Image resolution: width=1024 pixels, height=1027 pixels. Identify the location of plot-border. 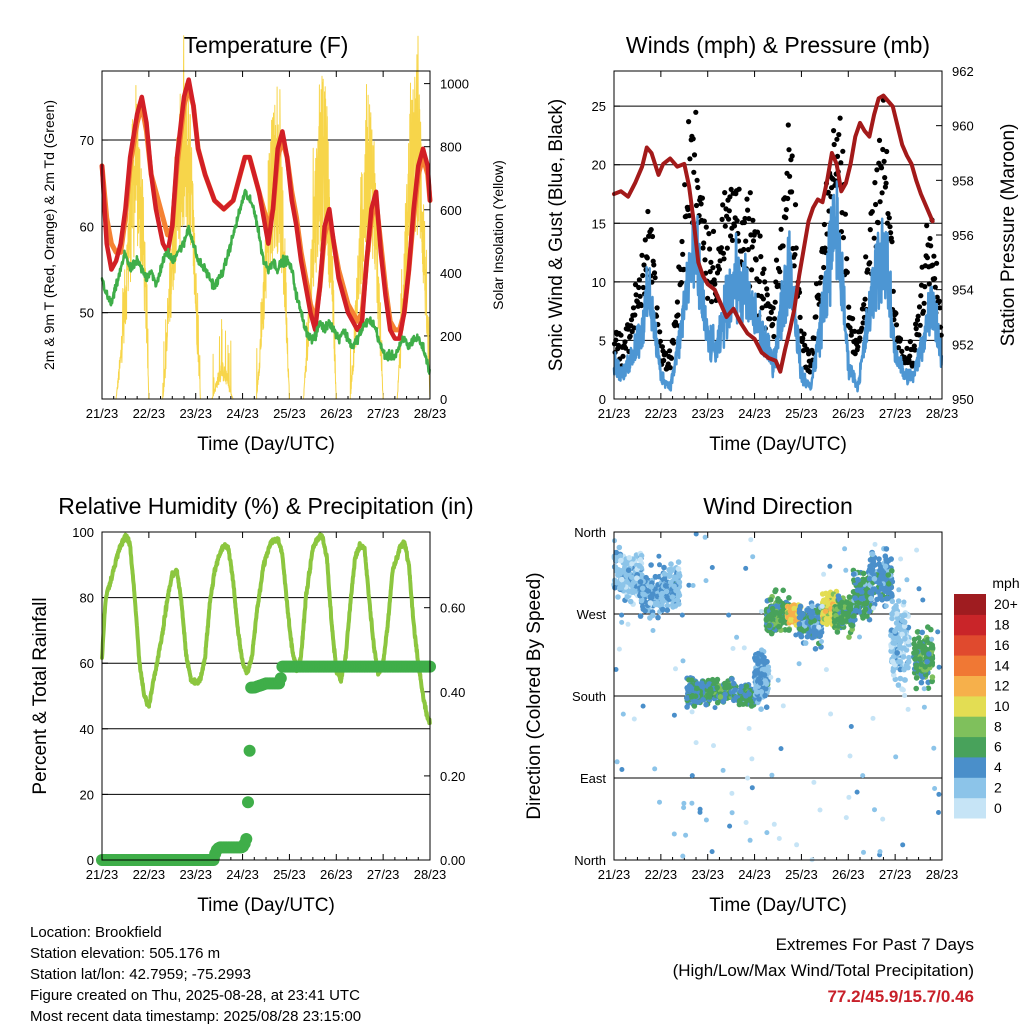
(778, 235).